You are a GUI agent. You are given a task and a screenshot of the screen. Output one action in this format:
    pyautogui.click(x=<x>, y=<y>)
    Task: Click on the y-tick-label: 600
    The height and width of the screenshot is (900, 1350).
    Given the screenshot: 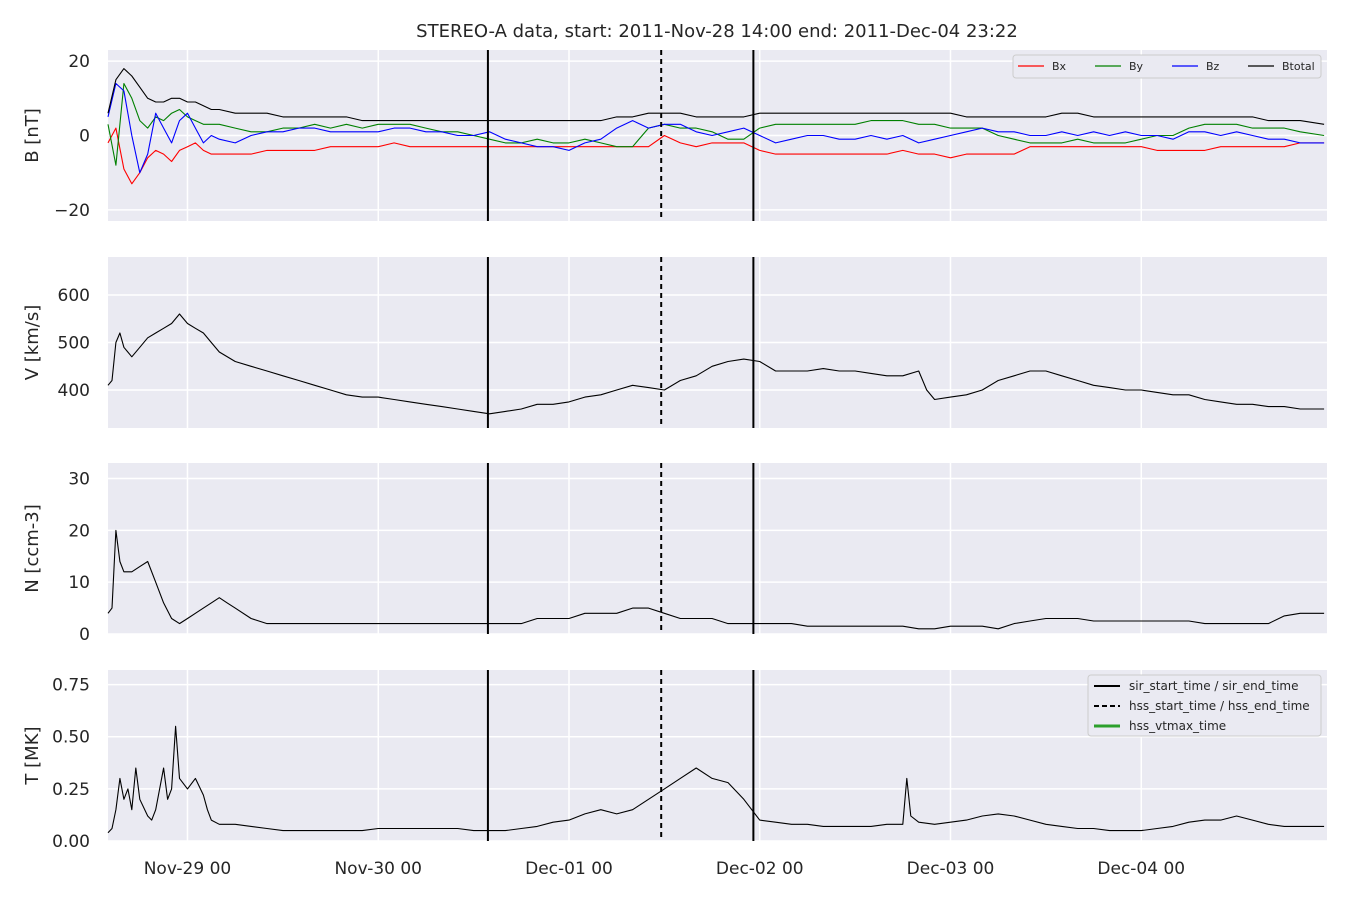 What is the action you would take?
    pyautogui.click(x=74, y=296)
    